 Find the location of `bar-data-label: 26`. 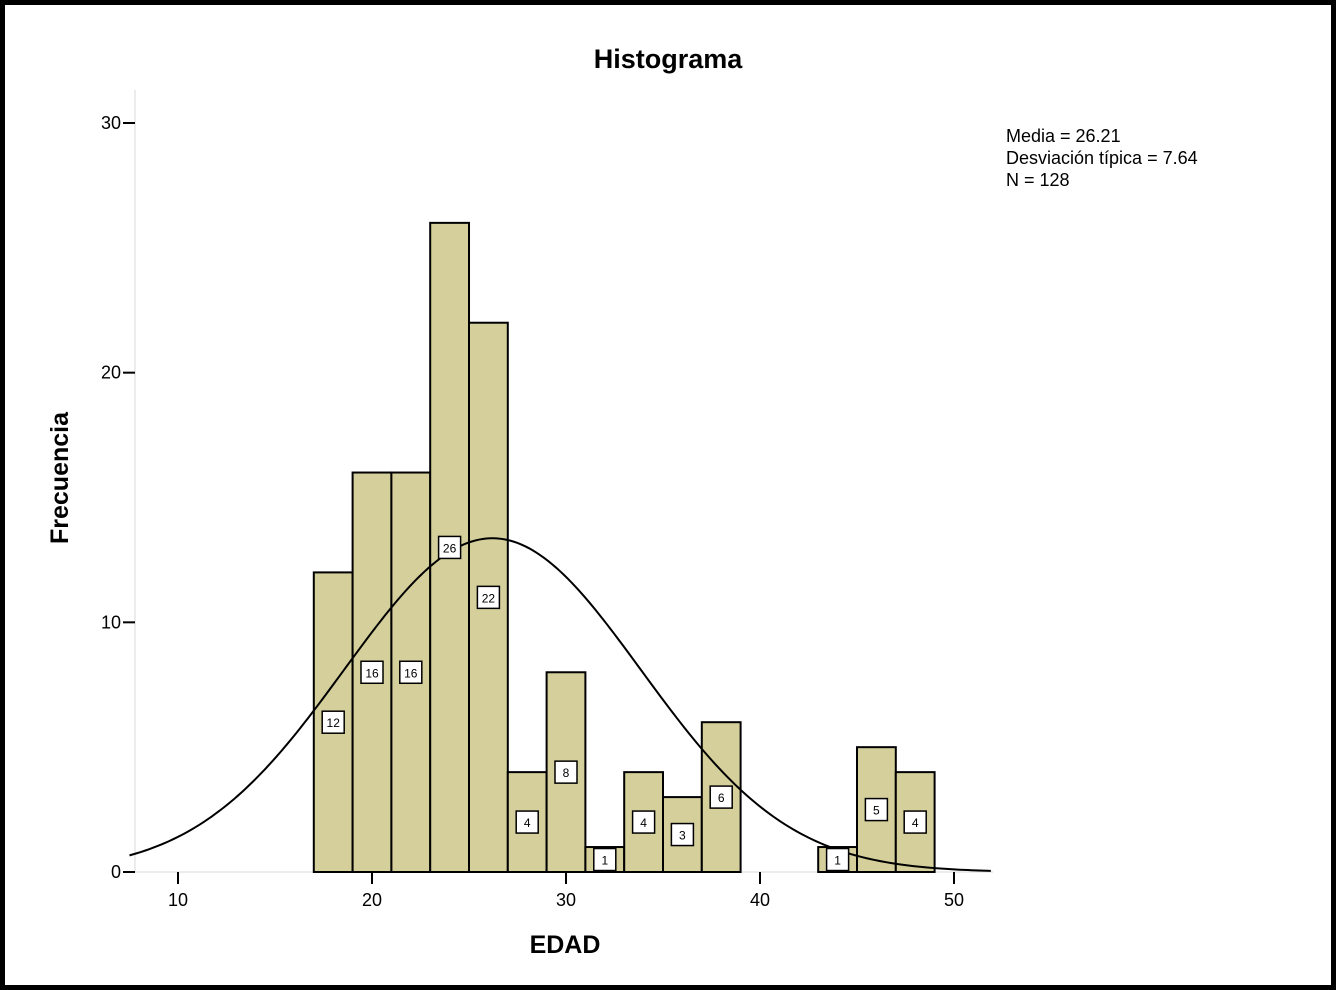

bar-data-label: 26 is located at coordinates (450, 548).